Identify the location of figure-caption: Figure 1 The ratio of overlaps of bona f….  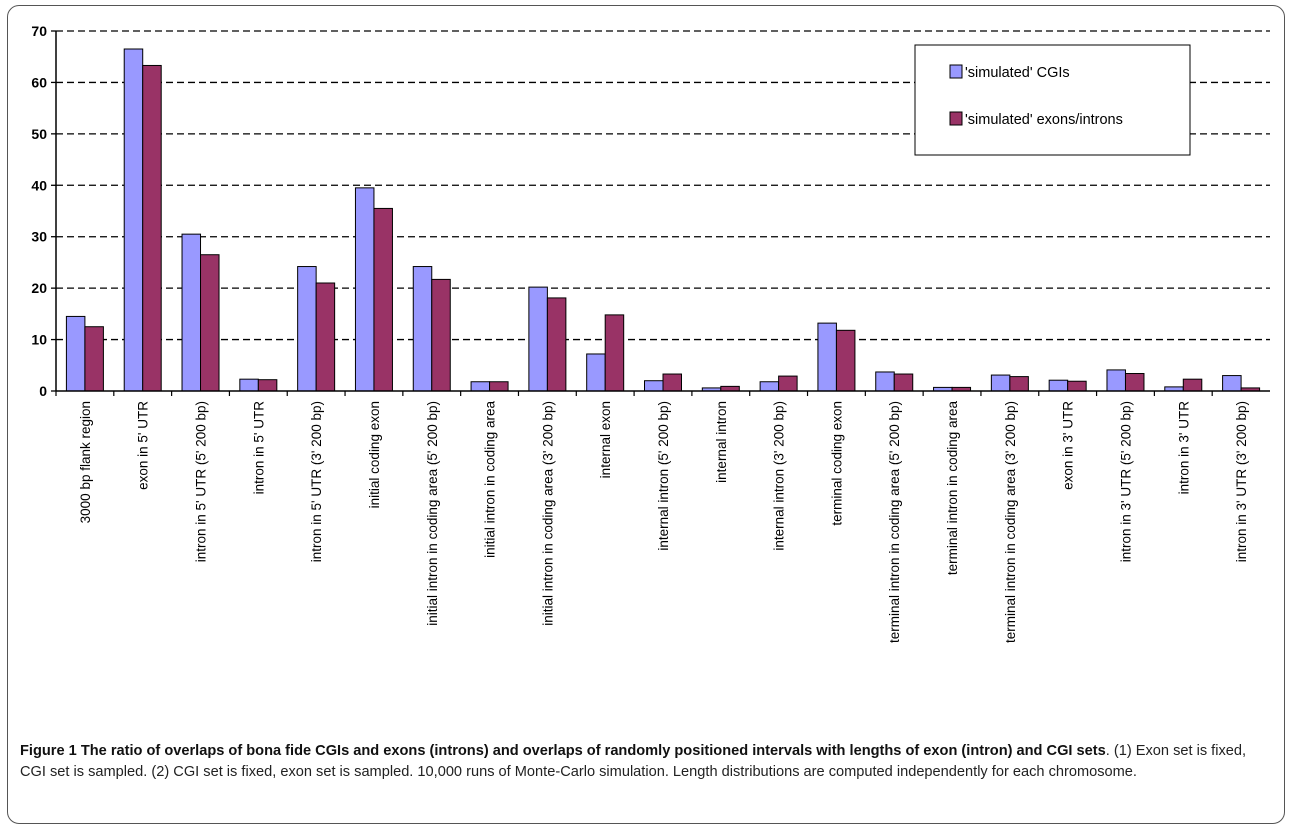
(647, 761).